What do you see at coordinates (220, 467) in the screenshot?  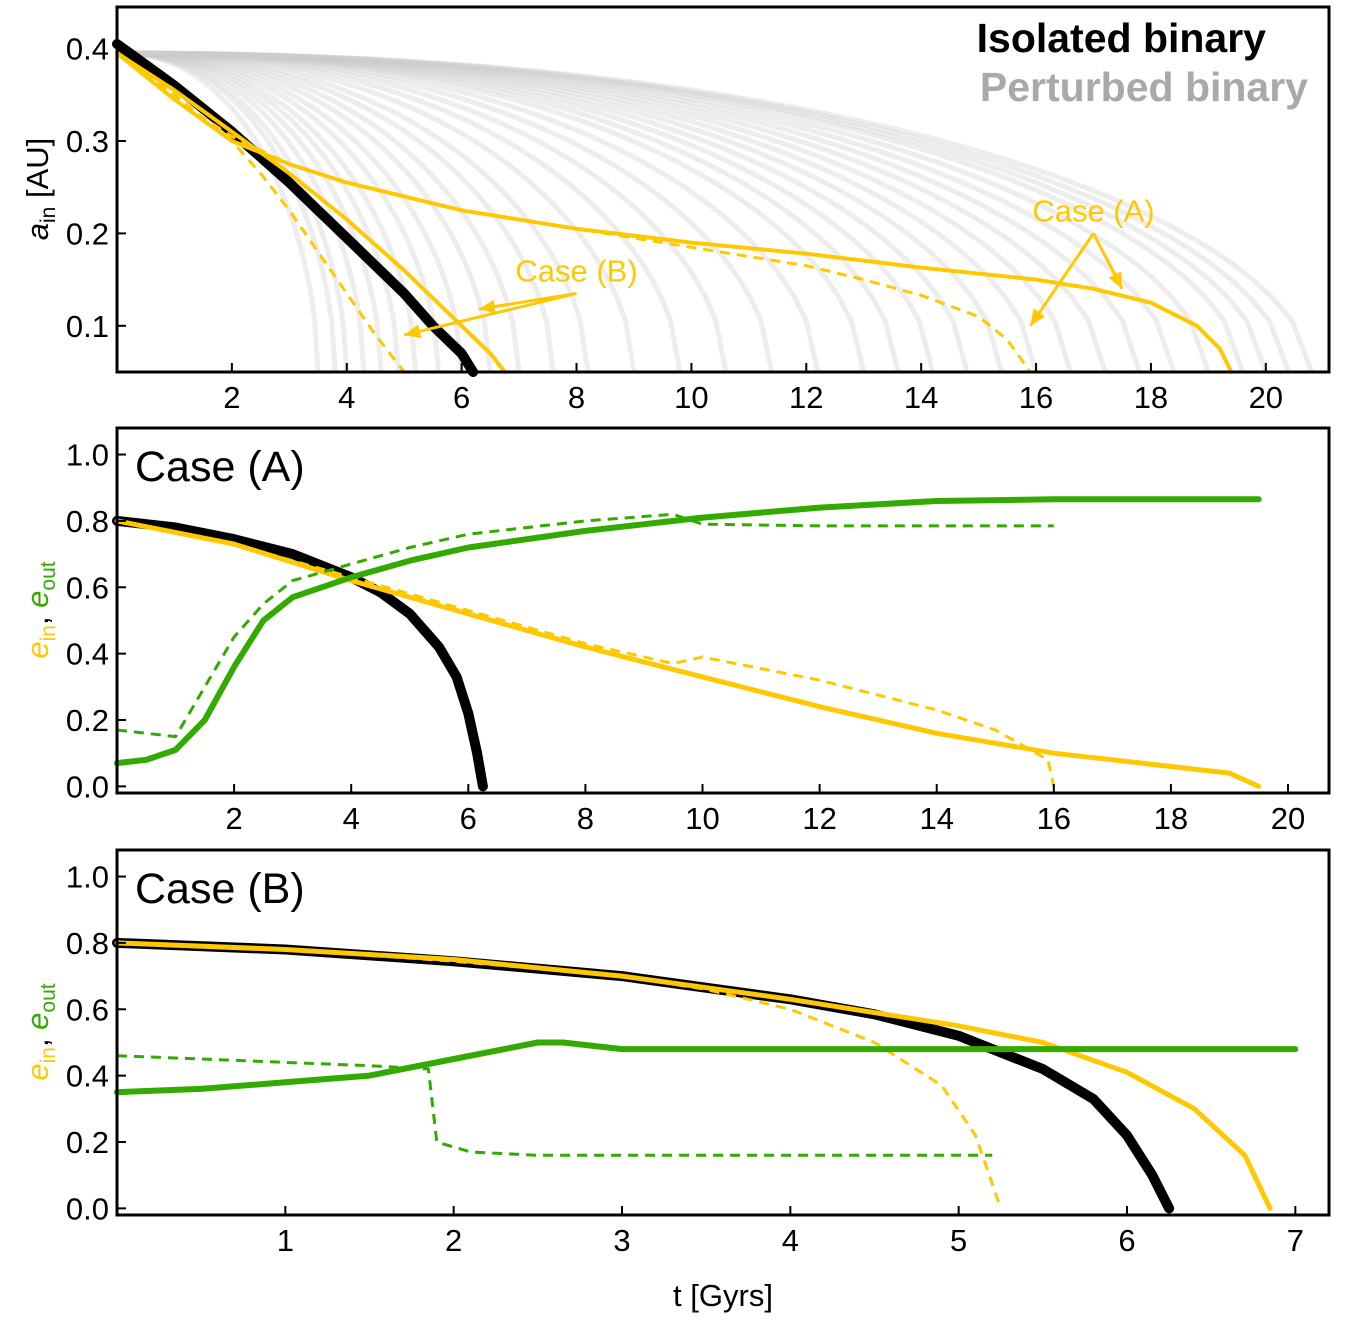 I see `panel-title: Case (A)` at bounding box center [220, 467].